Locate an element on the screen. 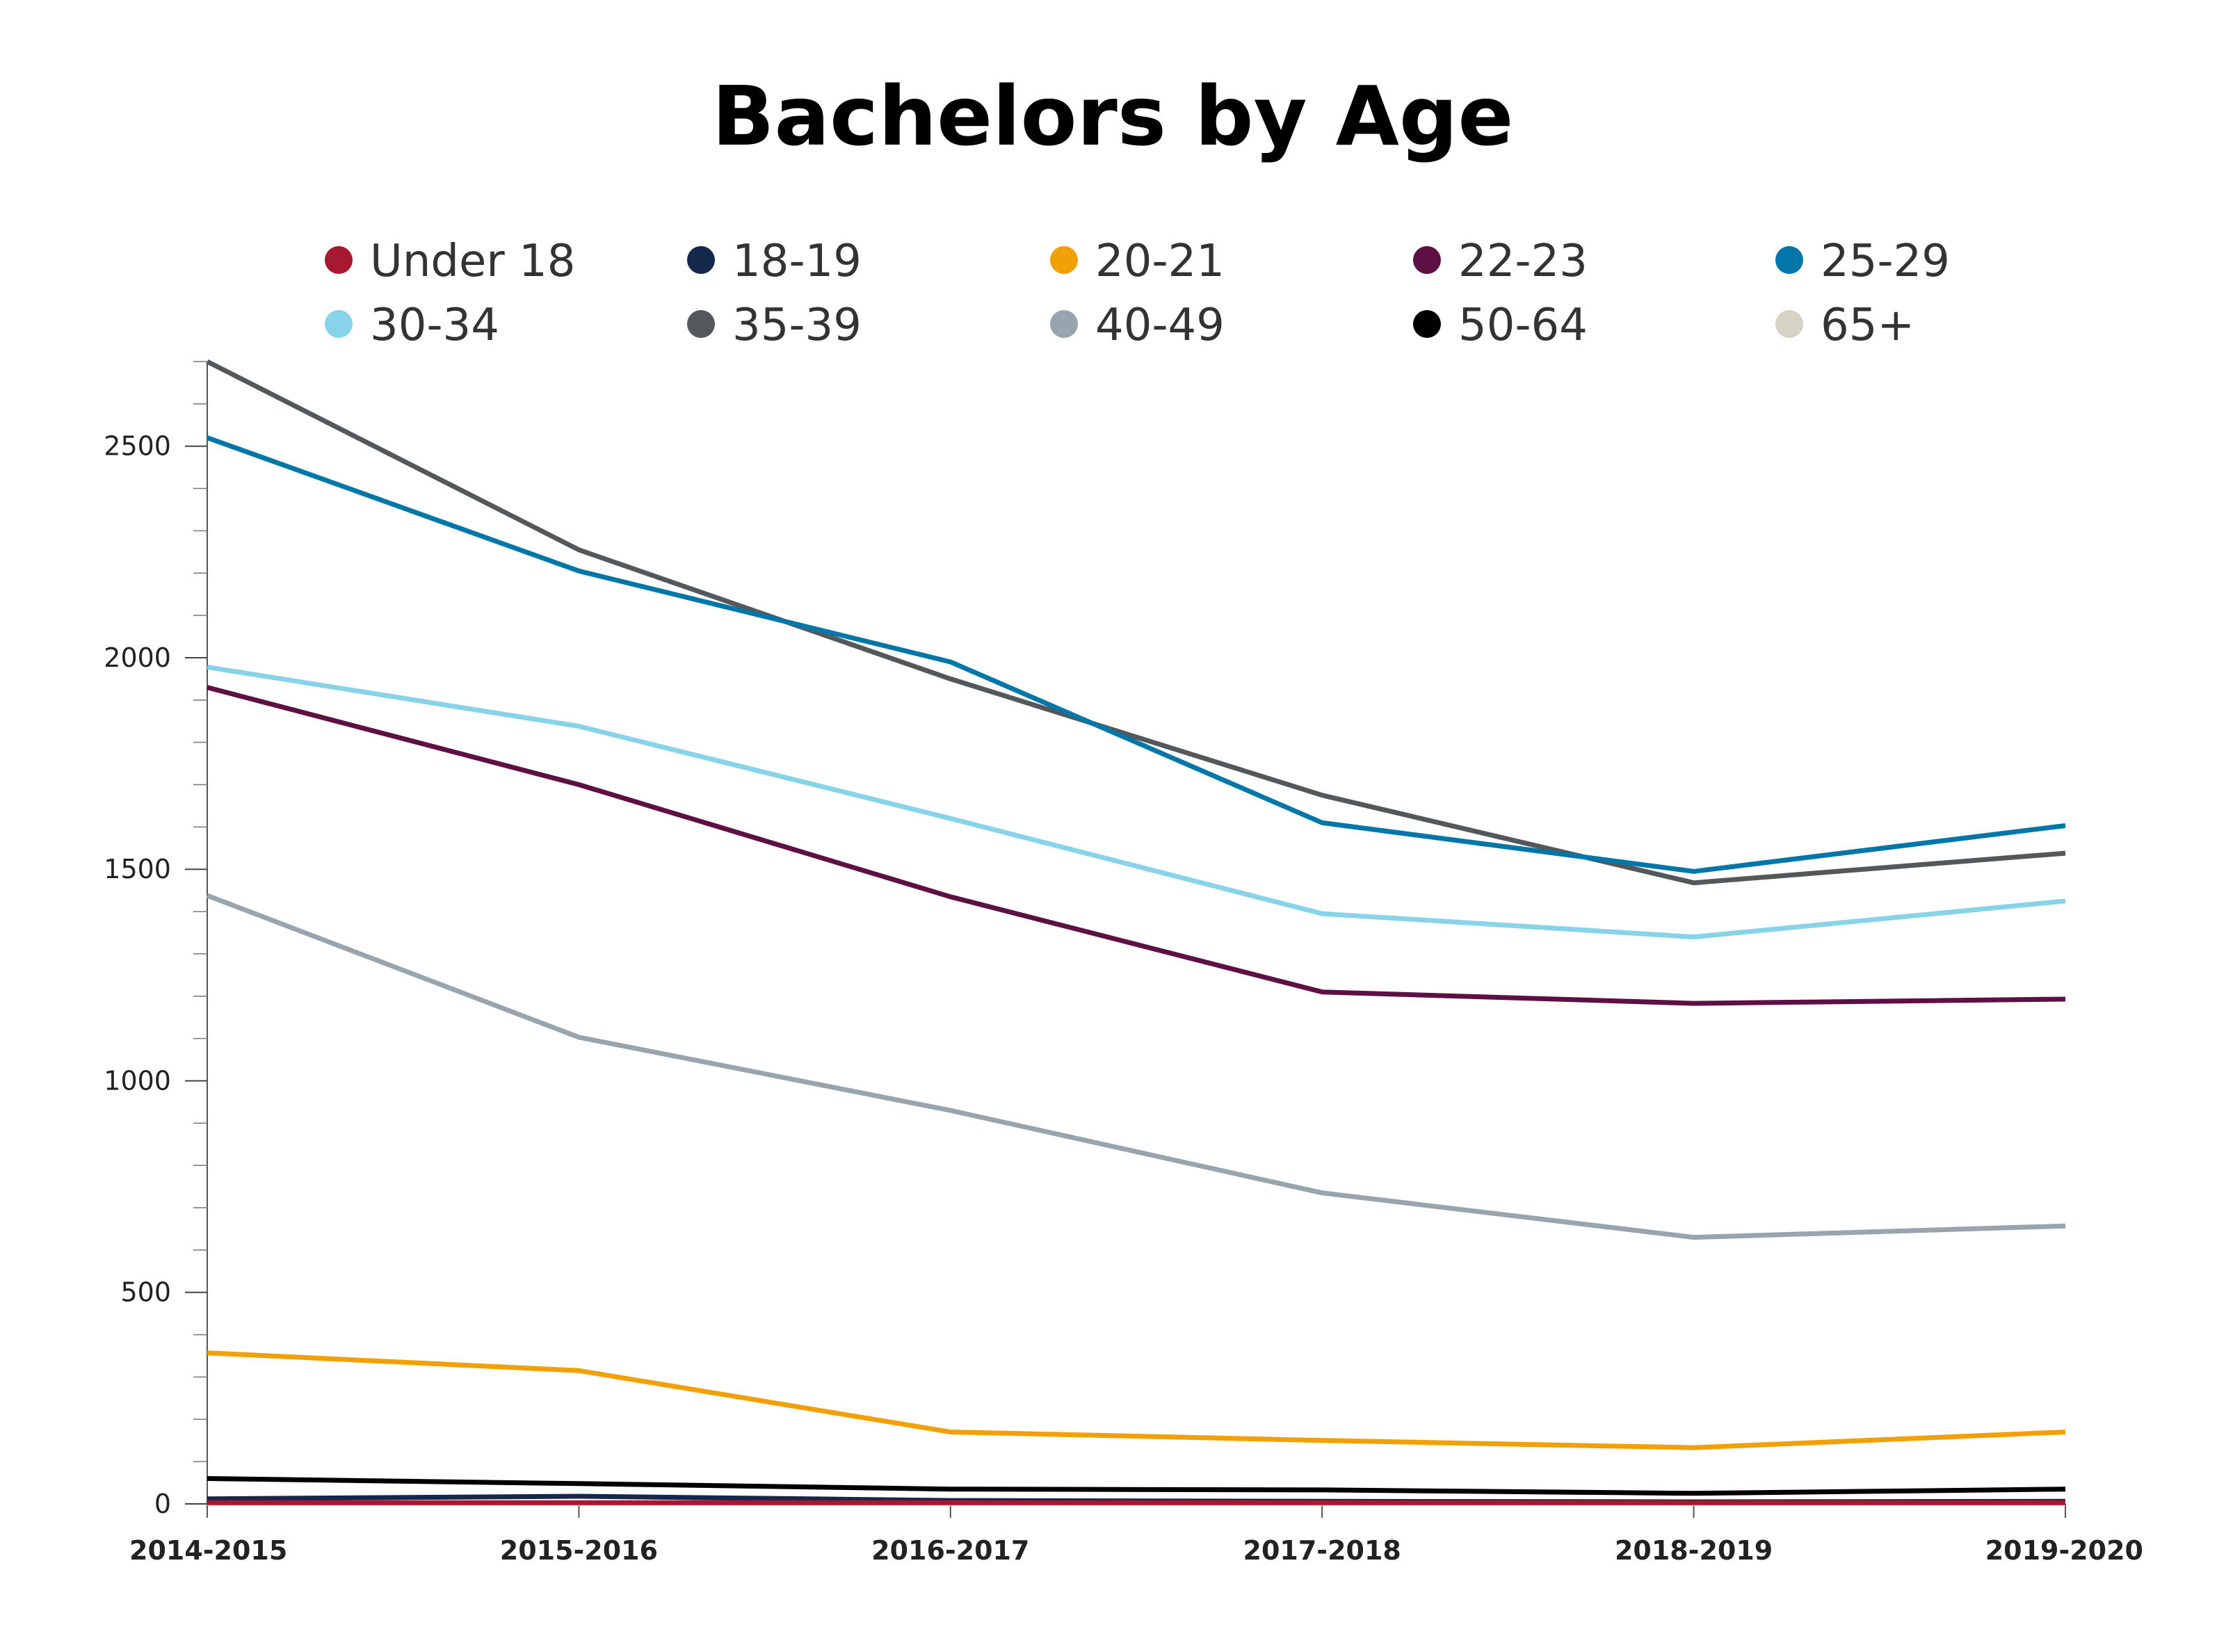 The image size is (2226, 1652). x-tick-label: 2014-2015 is located at coordinates (208, 1550).